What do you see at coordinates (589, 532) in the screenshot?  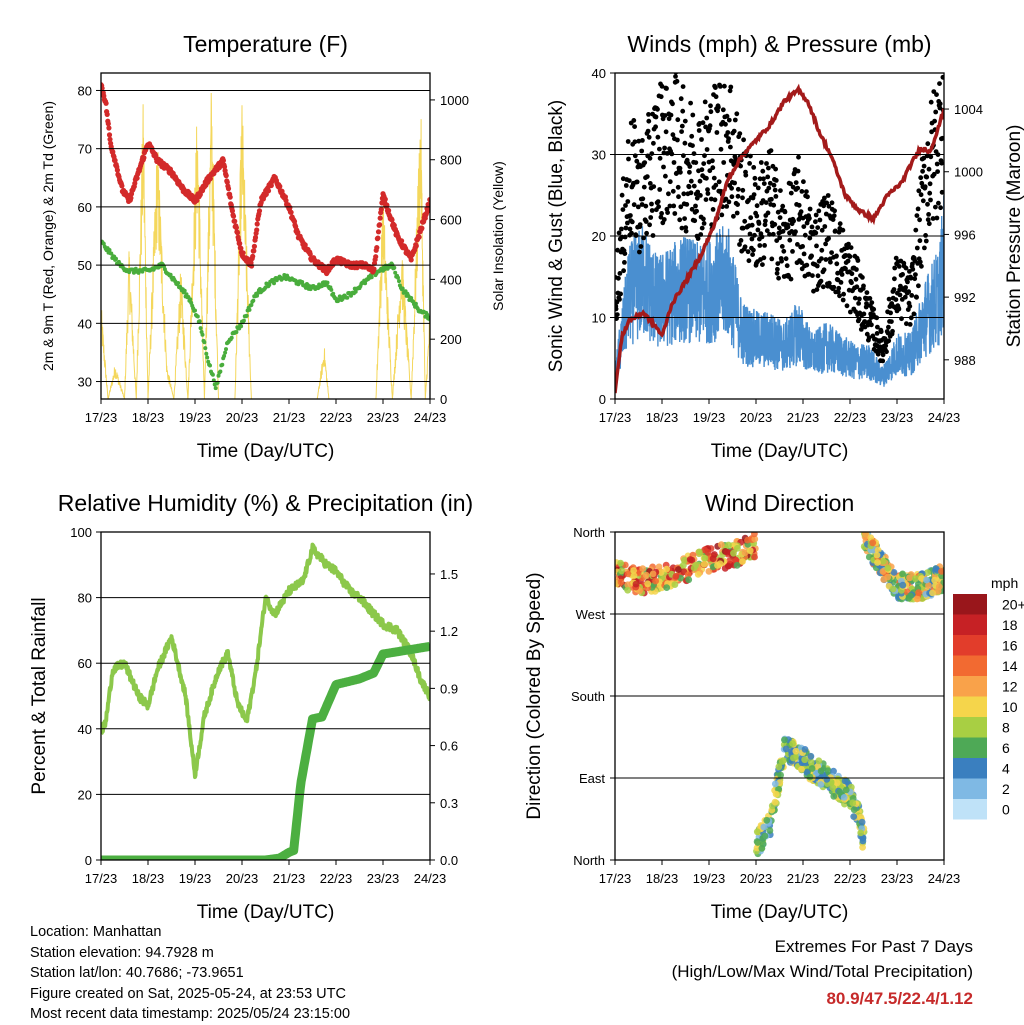 I see `y-tick-label: North` at bounding box center [589, 532].